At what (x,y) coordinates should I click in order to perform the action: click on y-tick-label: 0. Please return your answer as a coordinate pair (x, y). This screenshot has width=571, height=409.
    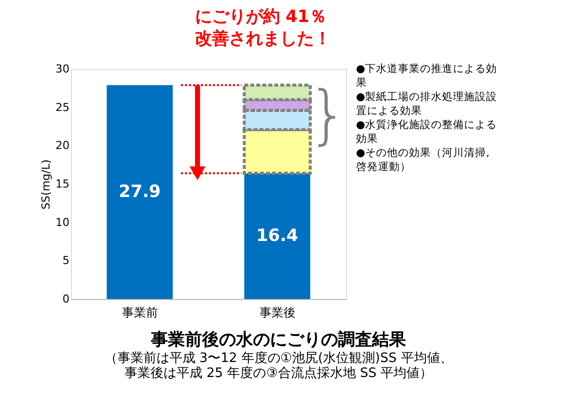
    Looking at the image, I should click on (66, 299).